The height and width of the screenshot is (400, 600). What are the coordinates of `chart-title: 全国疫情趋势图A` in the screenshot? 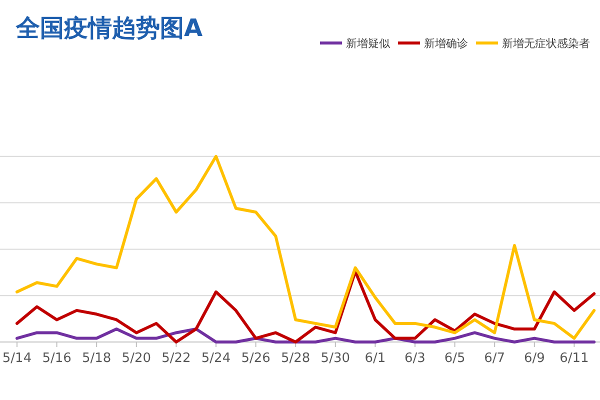 It's located at (109, 28).